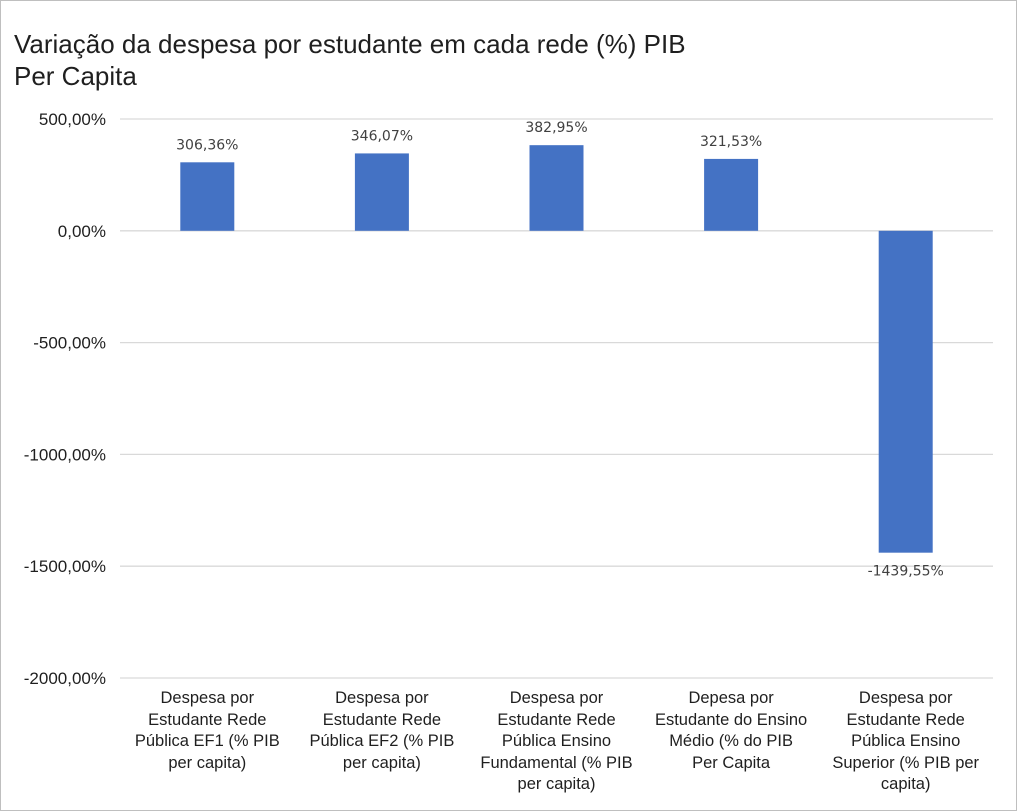 This screenshot has width=1017, height=811. I want to click on x-category-label-line: Médio (% do PIB, so click(731, 741).